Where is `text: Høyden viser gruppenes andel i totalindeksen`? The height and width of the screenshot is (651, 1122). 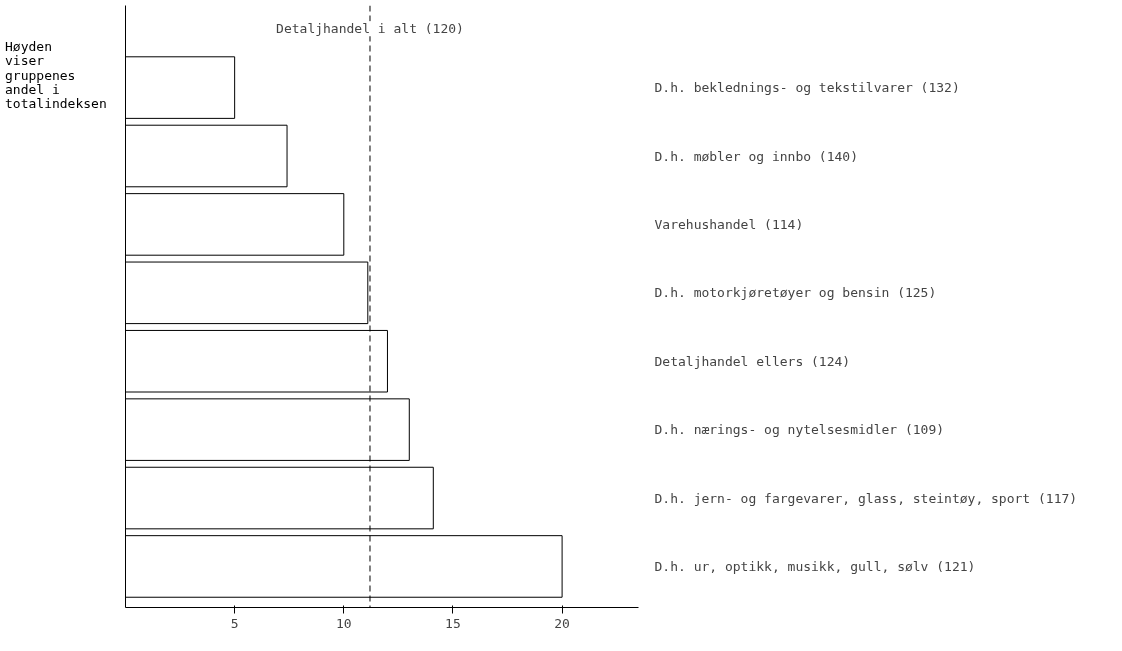
text: Høyden viser gruppenes andel i totalindeksen is located at coordinates (56, 75).